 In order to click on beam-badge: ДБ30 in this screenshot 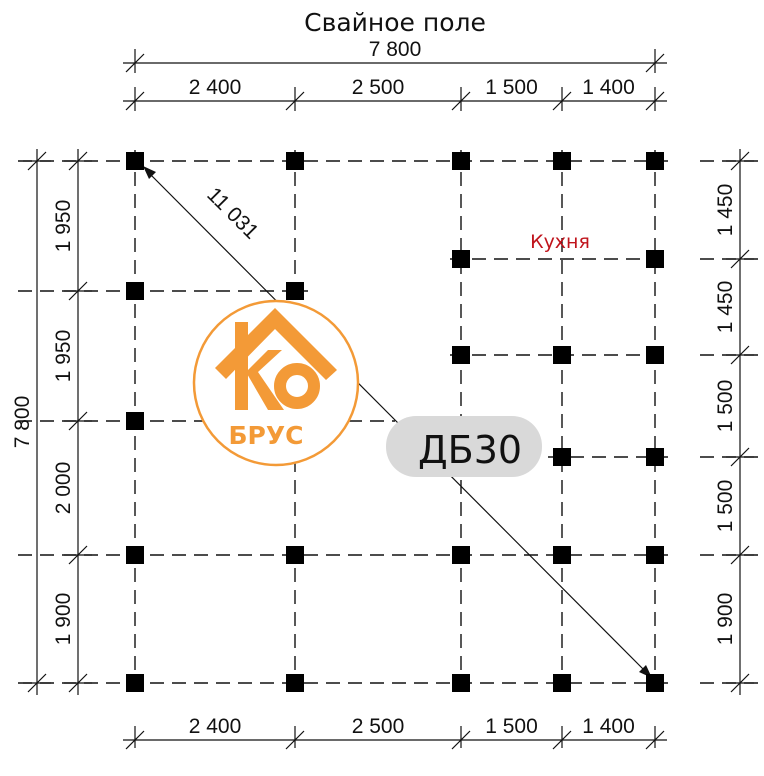, I will do `click(464, 446)`.